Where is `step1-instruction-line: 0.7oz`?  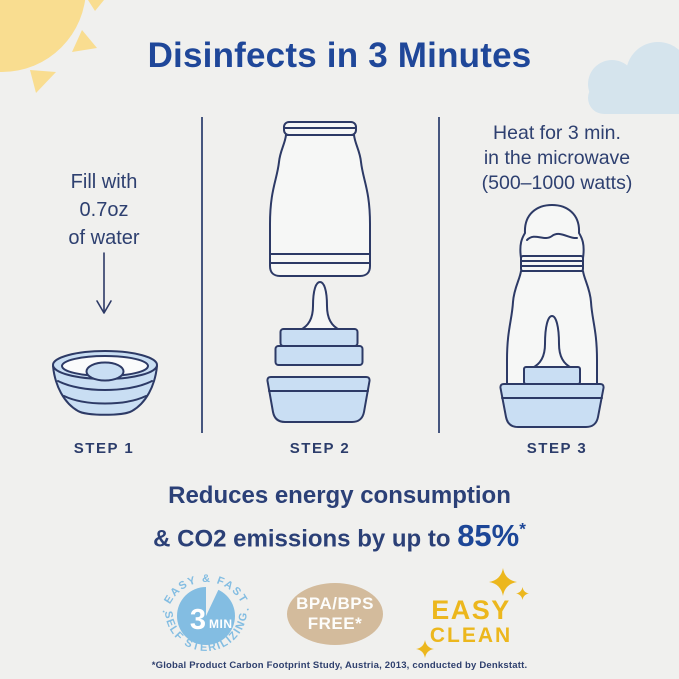 step1-instruction-line: 0.7oz is located at coordinates (104, 210).